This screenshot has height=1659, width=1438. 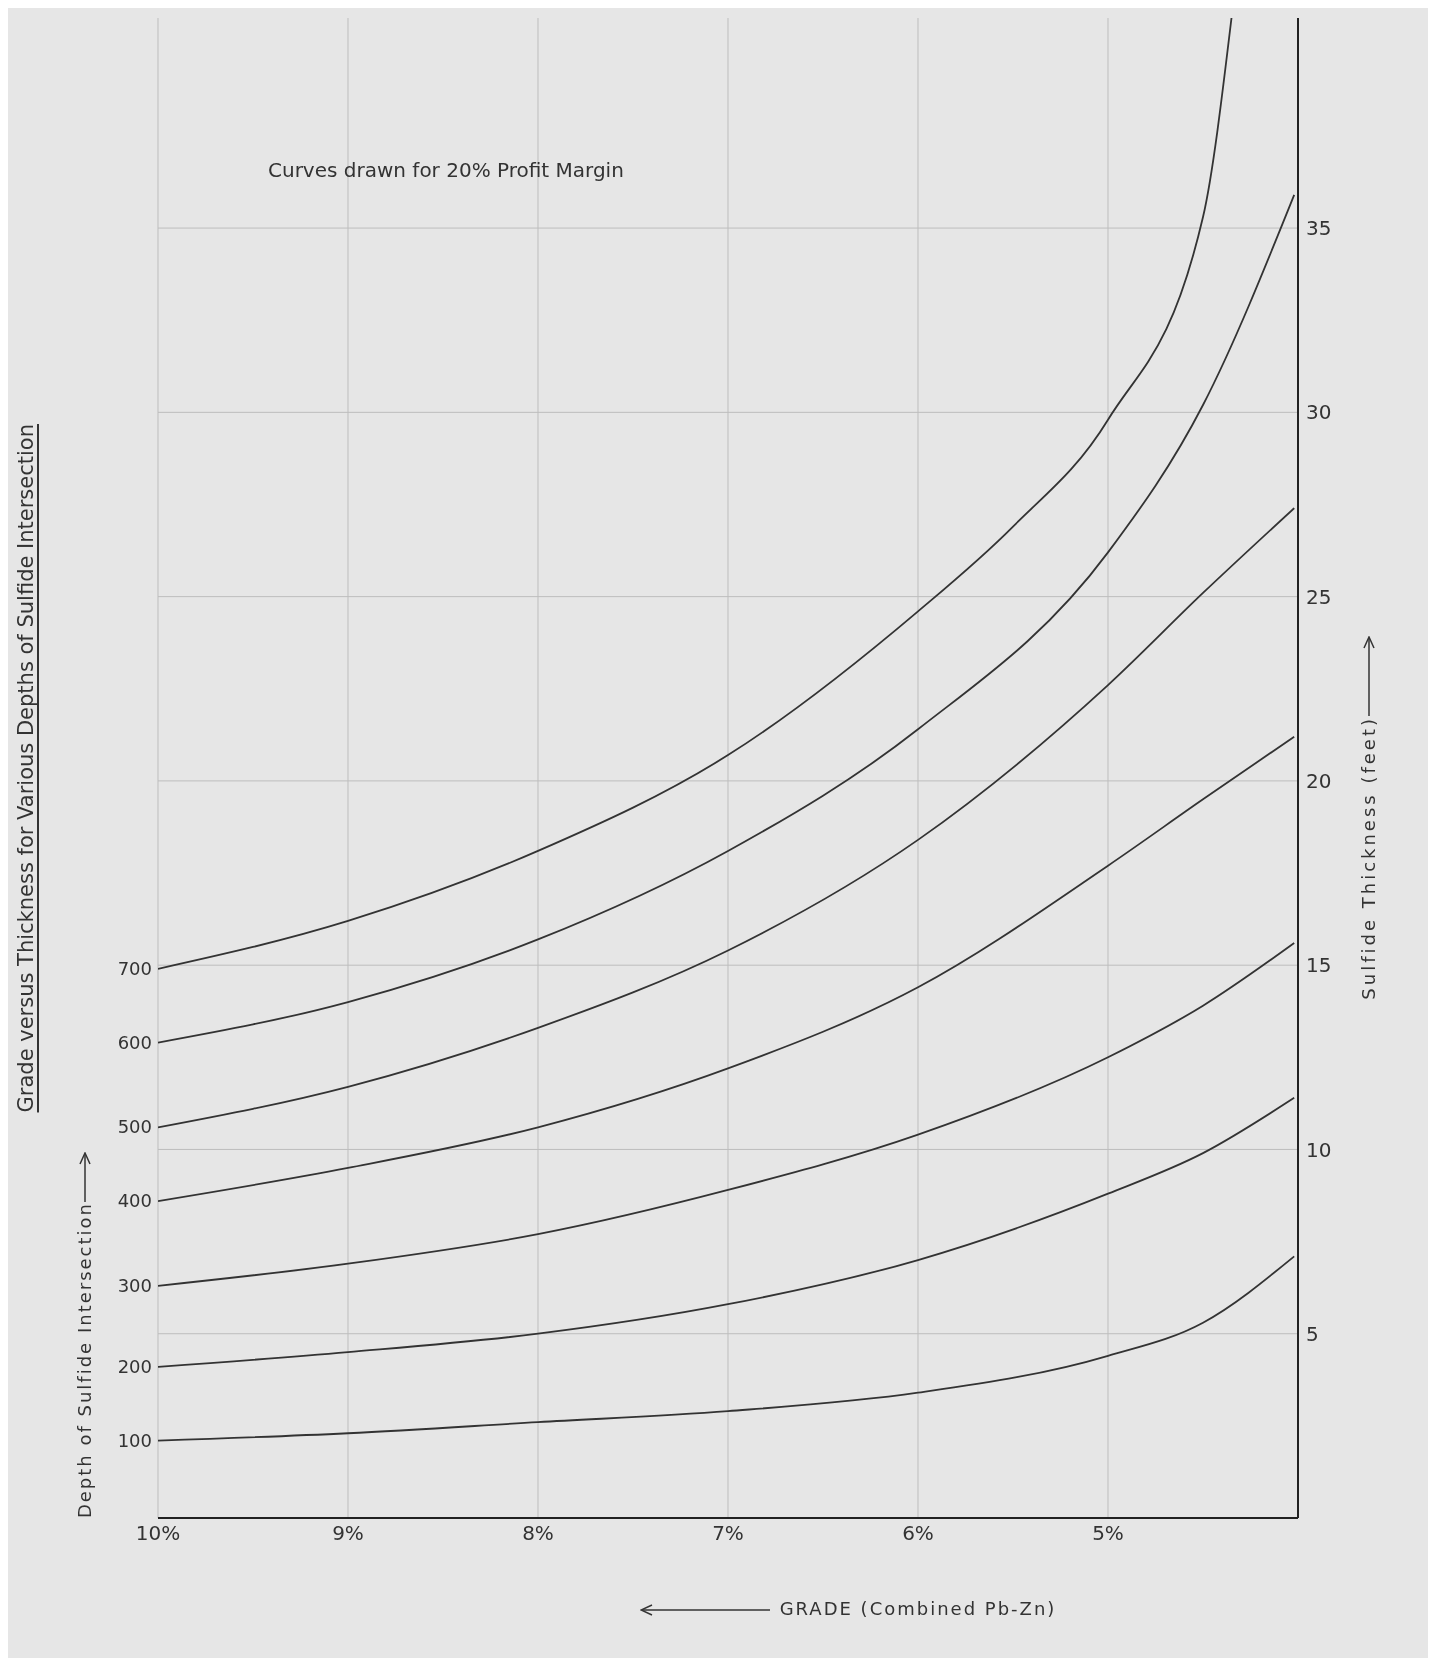 I want to click on x-tick-label: 5%, so click(x=1108, y=1533).